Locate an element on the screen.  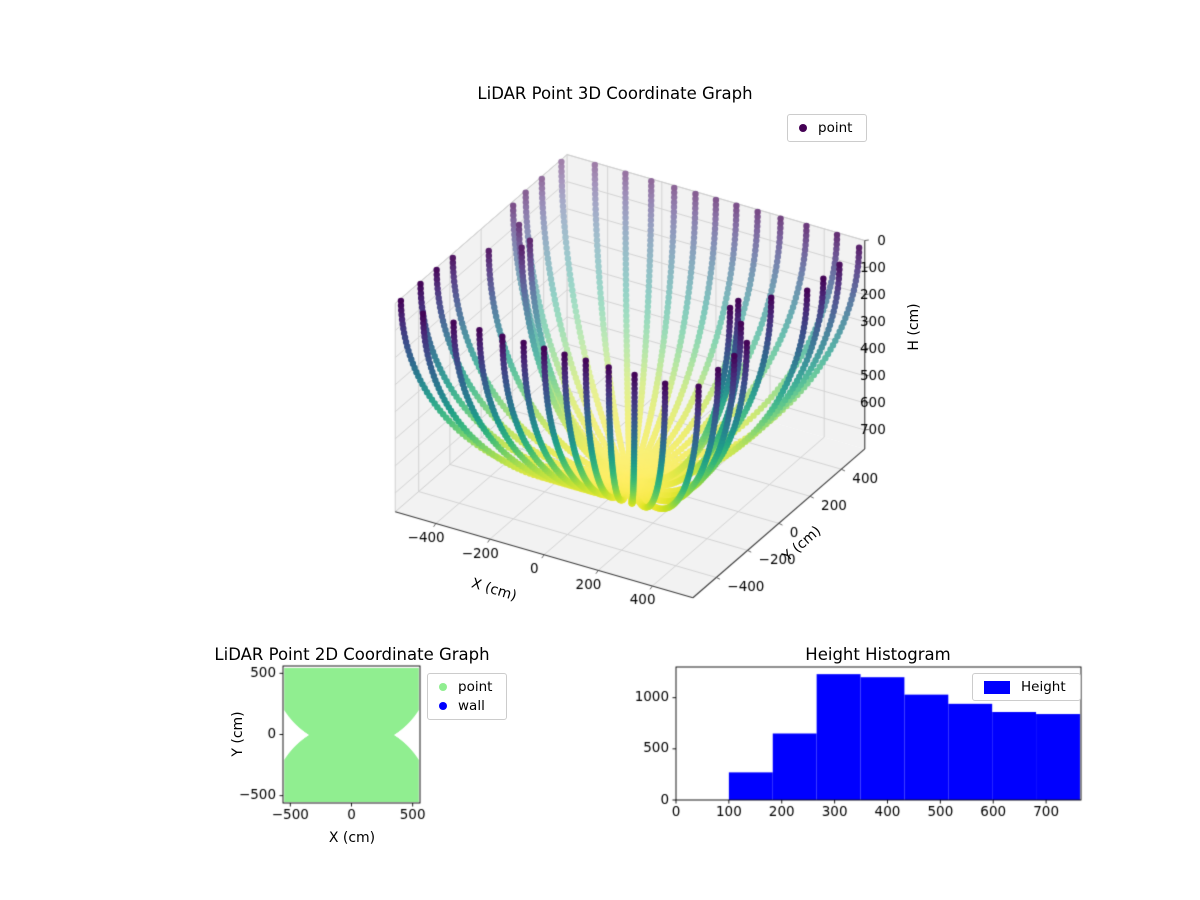
scatter-point-marker-icon is located at coordinates (803, 128).